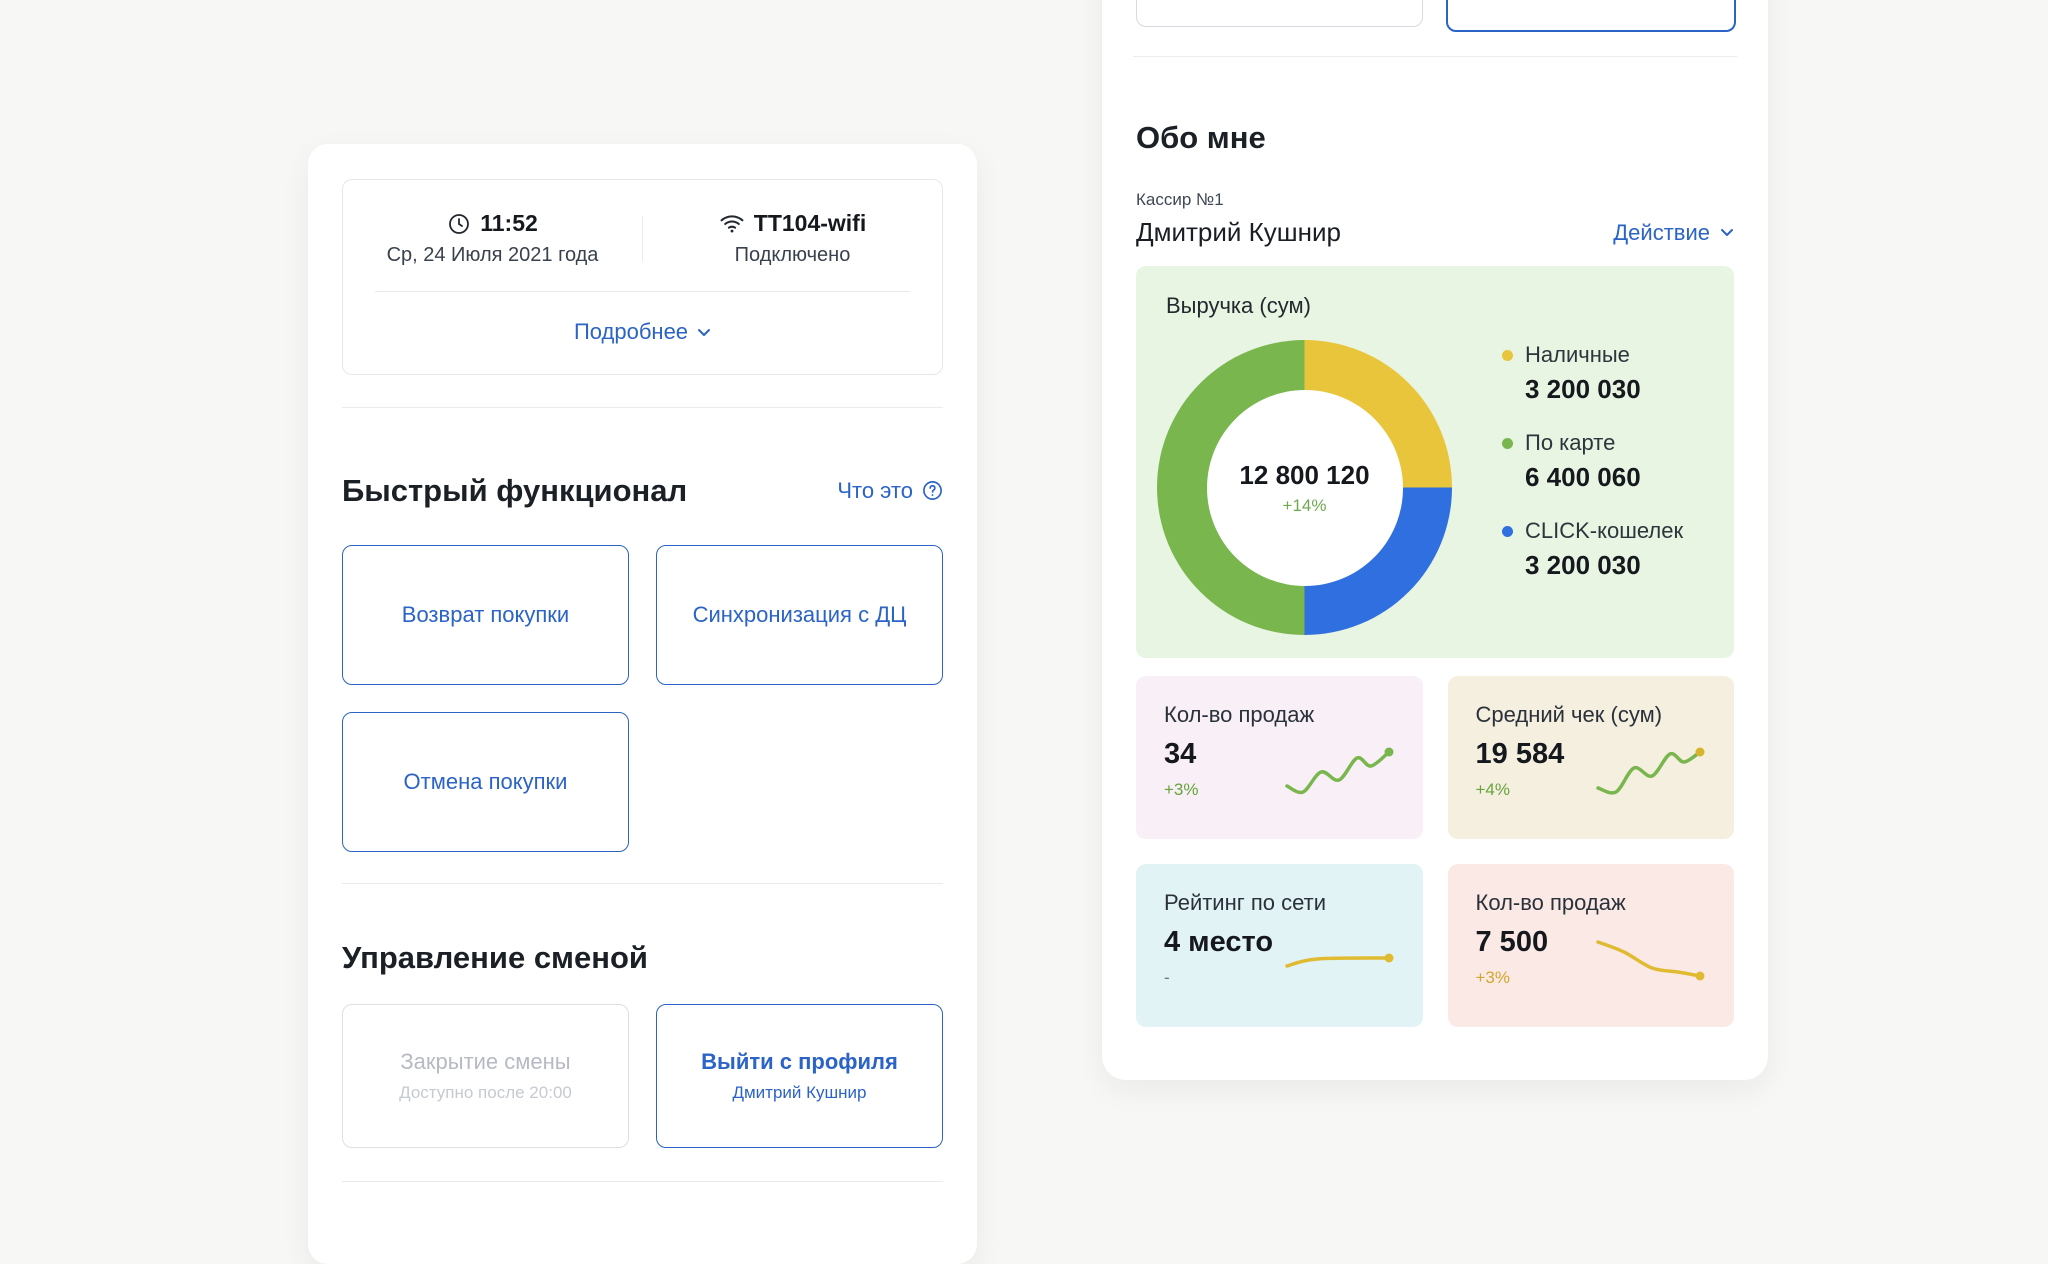 The image size is (2048, 1264). I want to click on time-block: 11:52 Ср, 24 Июля 2021 года, so click(492, 238).